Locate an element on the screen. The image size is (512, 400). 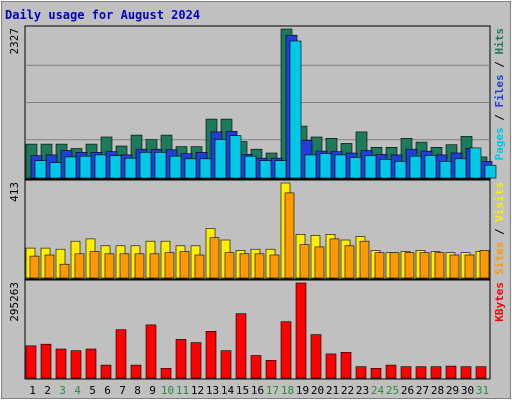
x-tick-label-16: 16 is located at coordinates (257, 390).